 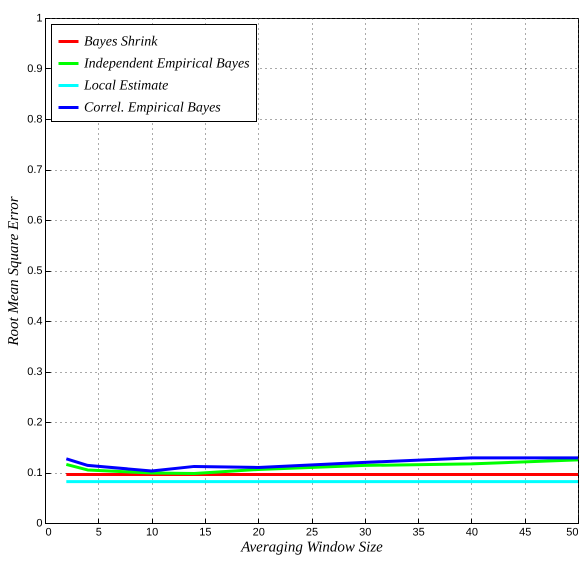 I want to click on x-tick-label: 15, so click(x=205, y=532).